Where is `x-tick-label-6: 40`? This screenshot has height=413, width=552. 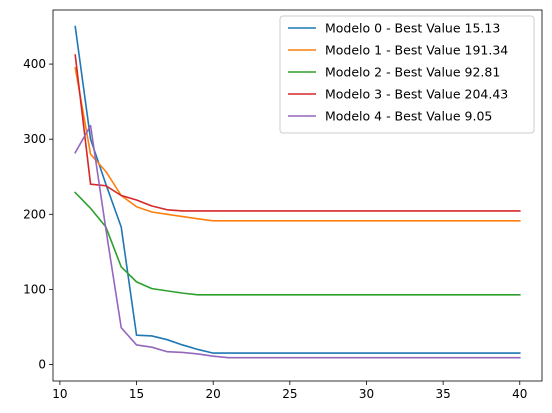 x-tick-label-6: 40 is located at coordinates (519, 394).